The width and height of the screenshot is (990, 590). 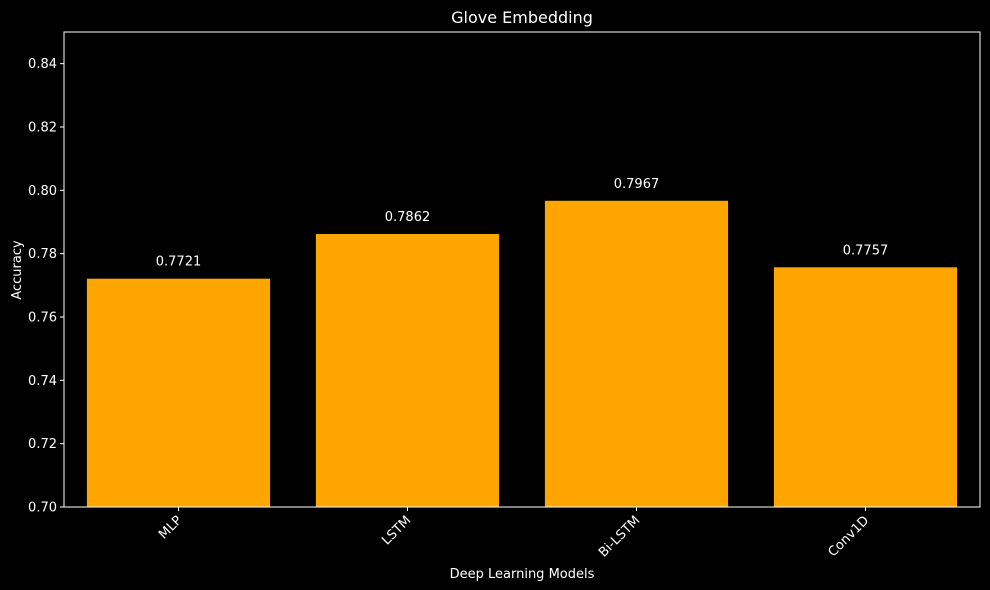 What do you see at coordinates (522, 17) in the screenshot?
I see `chart-title: Glove Embedding` at bounding box center [522, 17].